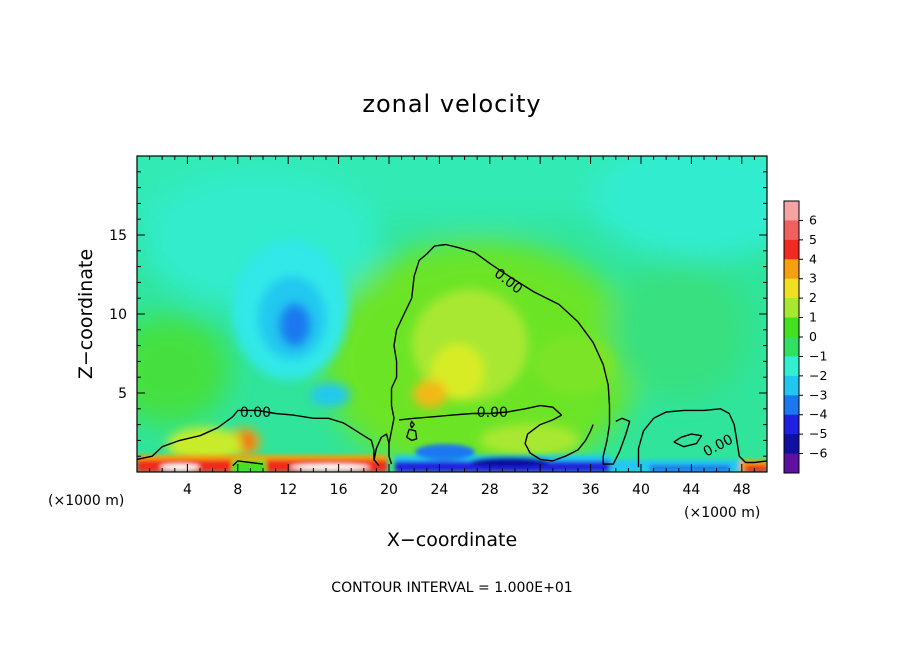 Image resolution: width=904 pixels, height=654 pixels. Describe the element at coordinates (451, 104) in the screenshot. I see `chart-title: zonal velocity` at that location.